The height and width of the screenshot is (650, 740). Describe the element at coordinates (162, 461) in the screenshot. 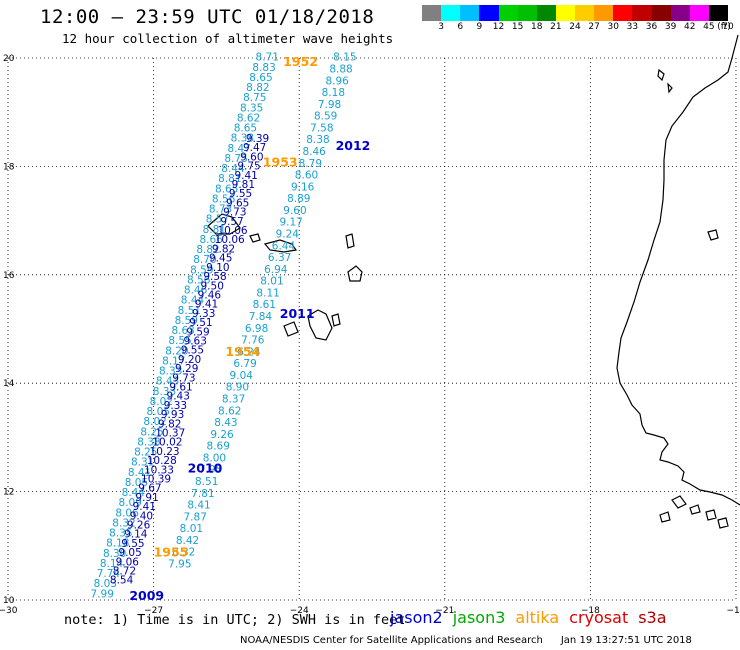

I see `wave-height-value: 10.28` at that location.